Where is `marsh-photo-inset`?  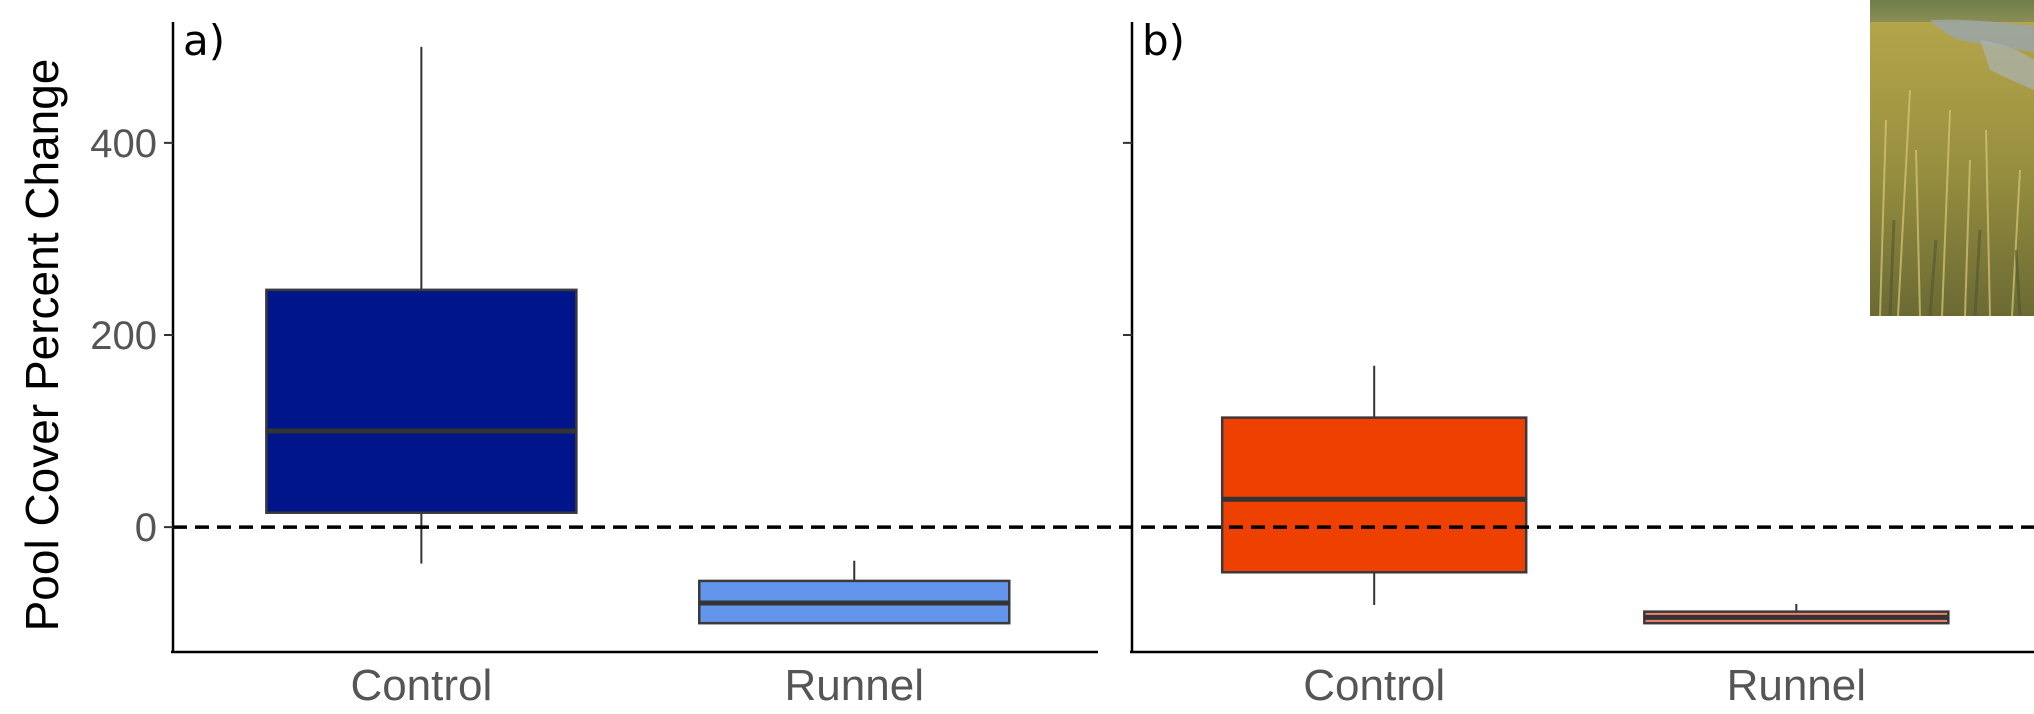 marsh-photo-inset is located at coordinates (1952, 158).